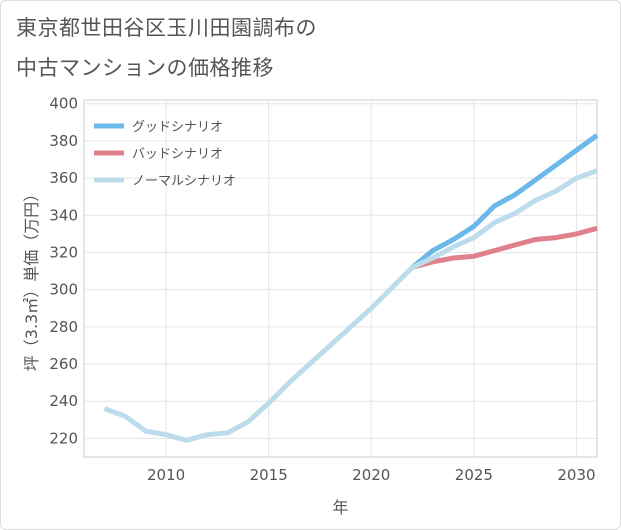  What do you see at coordinates (177, 127) in the screenshot?
I see `legend-label-グッドシナリオ: グッドシナリオ` at bounding box center [177, 127].